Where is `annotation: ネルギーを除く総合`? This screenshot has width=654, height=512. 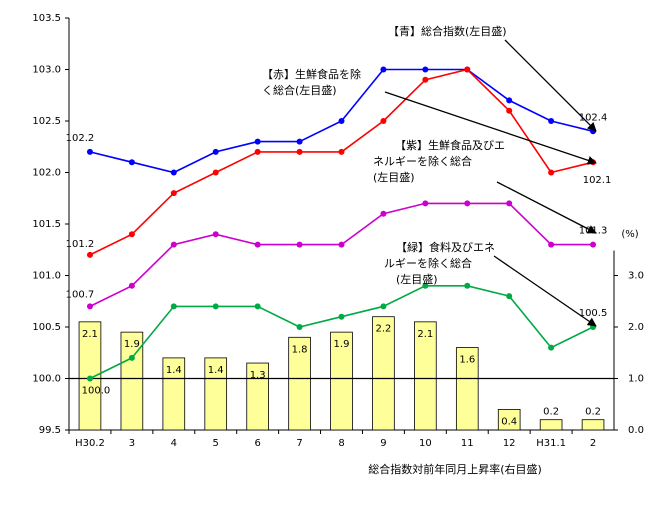
annotation: ネルギーを除く総合 is located at coordinates (422, 161).